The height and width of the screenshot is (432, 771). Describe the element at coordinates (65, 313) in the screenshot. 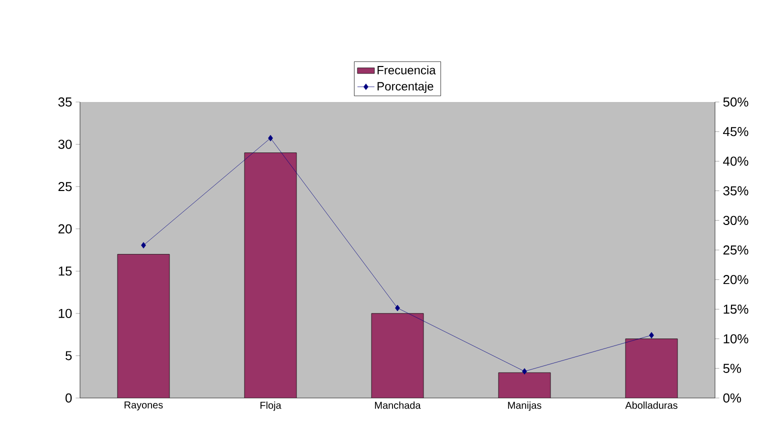

I see `y-tick-label: 10` at that location.